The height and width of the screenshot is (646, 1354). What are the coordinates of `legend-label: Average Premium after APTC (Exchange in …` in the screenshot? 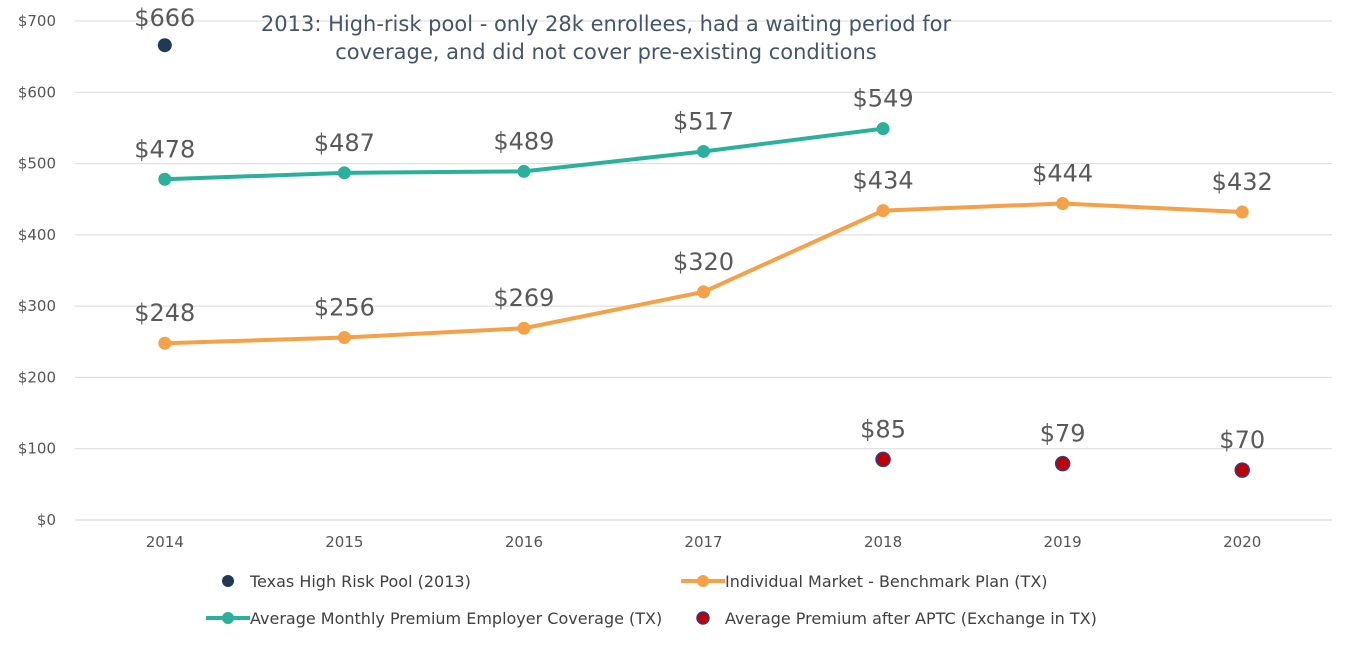 It's located at (911, 618).